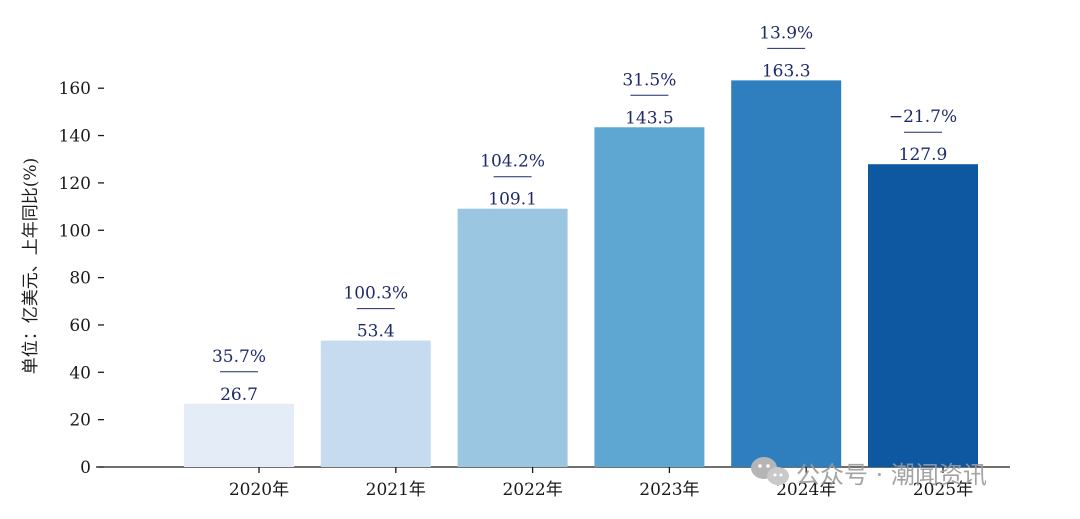 The width and height of the screenshot is (1080, 519). Describe the element at coordinates (75, 137) in the screenshot. I see `y-tick-label: 140` at that location.